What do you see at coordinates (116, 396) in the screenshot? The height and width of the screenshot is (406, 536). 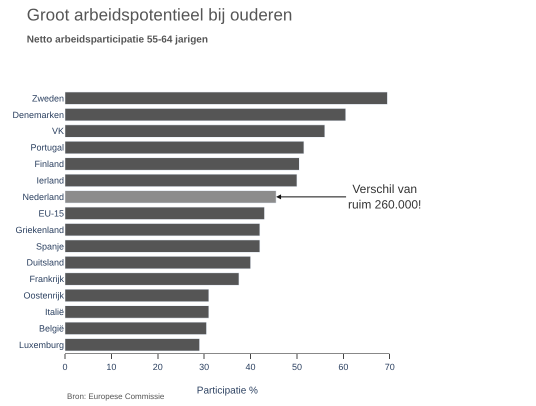 I see `text: Bron: Europese Commissie` at bounding box center [116, 396].